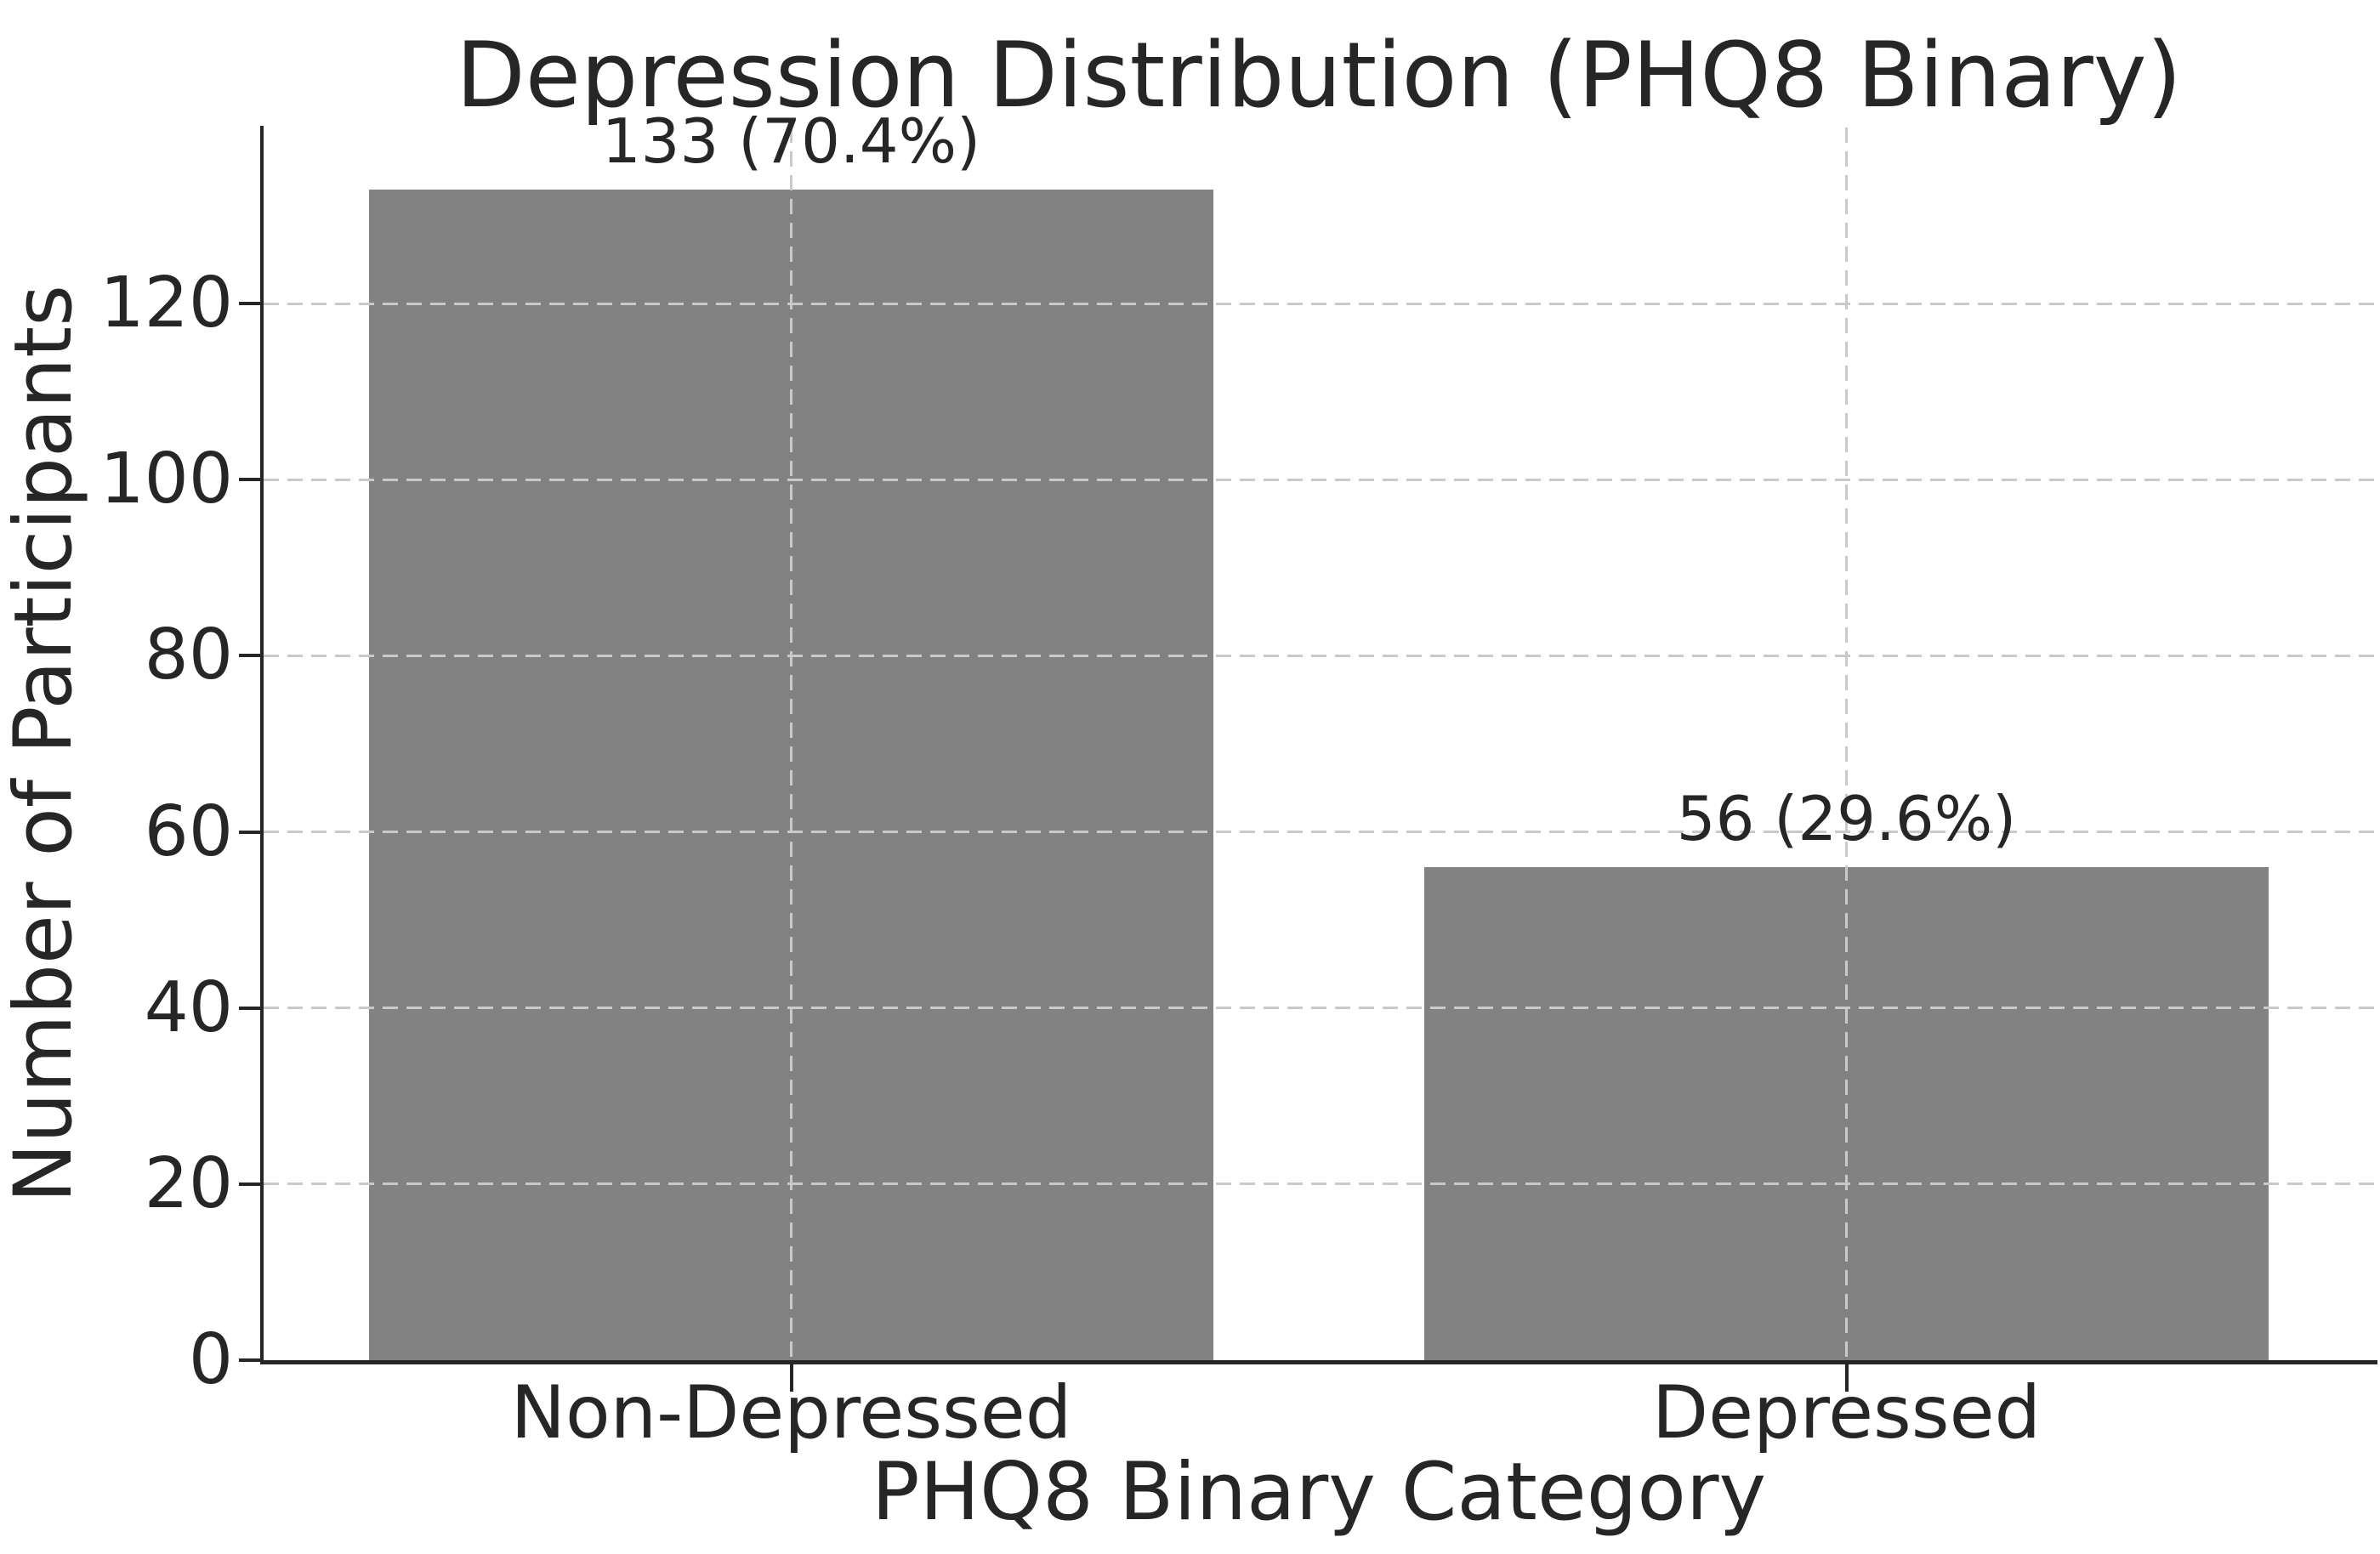 Image resolution: width=2380 pixels, height=1554 pixels. I want to click on chart-title: Depression Distribution (PHQ8 Binary), so click(1319, 75).